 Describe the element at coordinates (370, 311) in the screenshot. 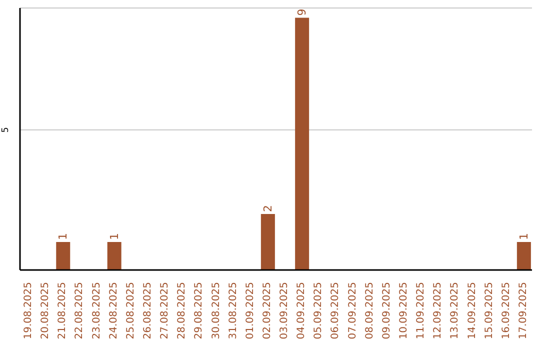

I see `x-tick-label: 08.09.2025` at that location.